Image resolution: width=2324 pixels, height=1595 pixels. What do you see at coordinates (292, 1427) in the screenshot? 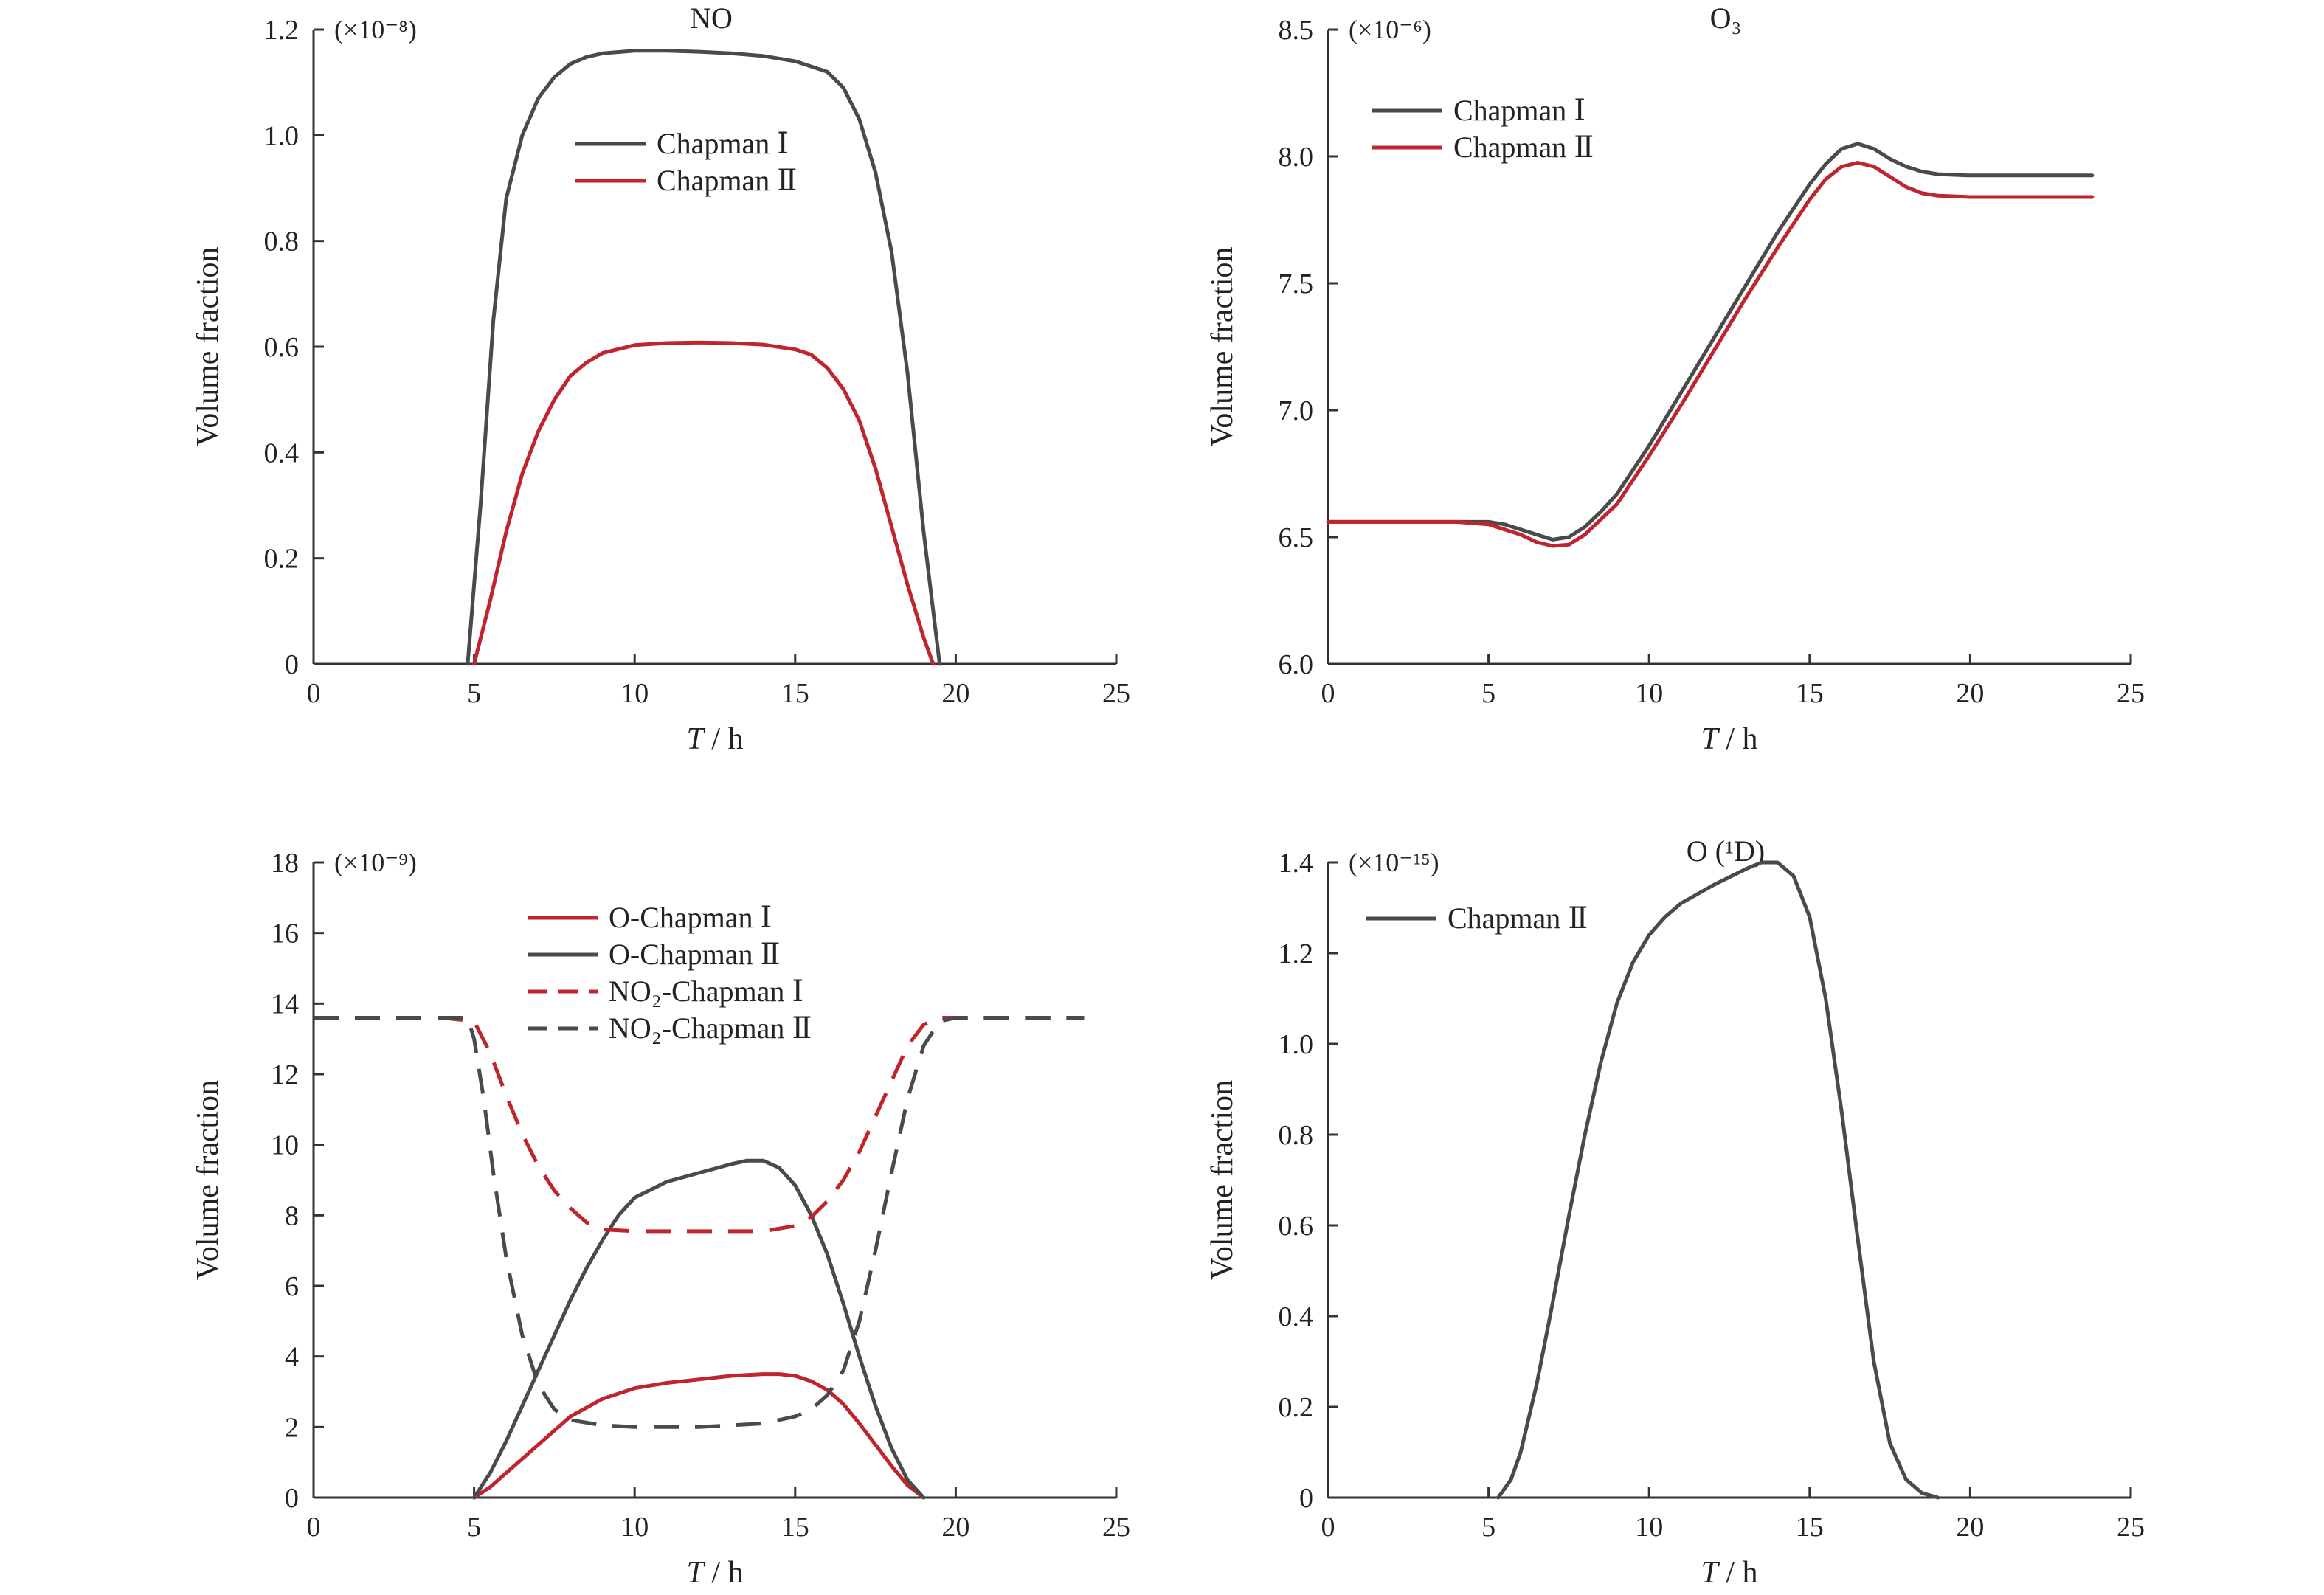
I see `y-tick-label: 2` at bounding box center [292, 1427].